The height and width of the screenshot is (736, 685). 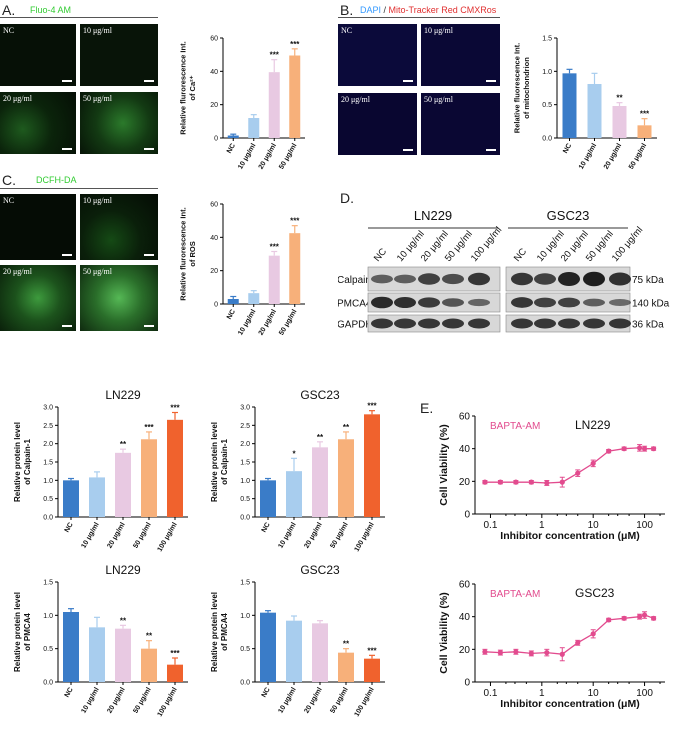 What do you see at coordinates (116, 535) in the screenshot?
I see `x-tick-label: 20 μg/ml` at bounding box center [116, 535].